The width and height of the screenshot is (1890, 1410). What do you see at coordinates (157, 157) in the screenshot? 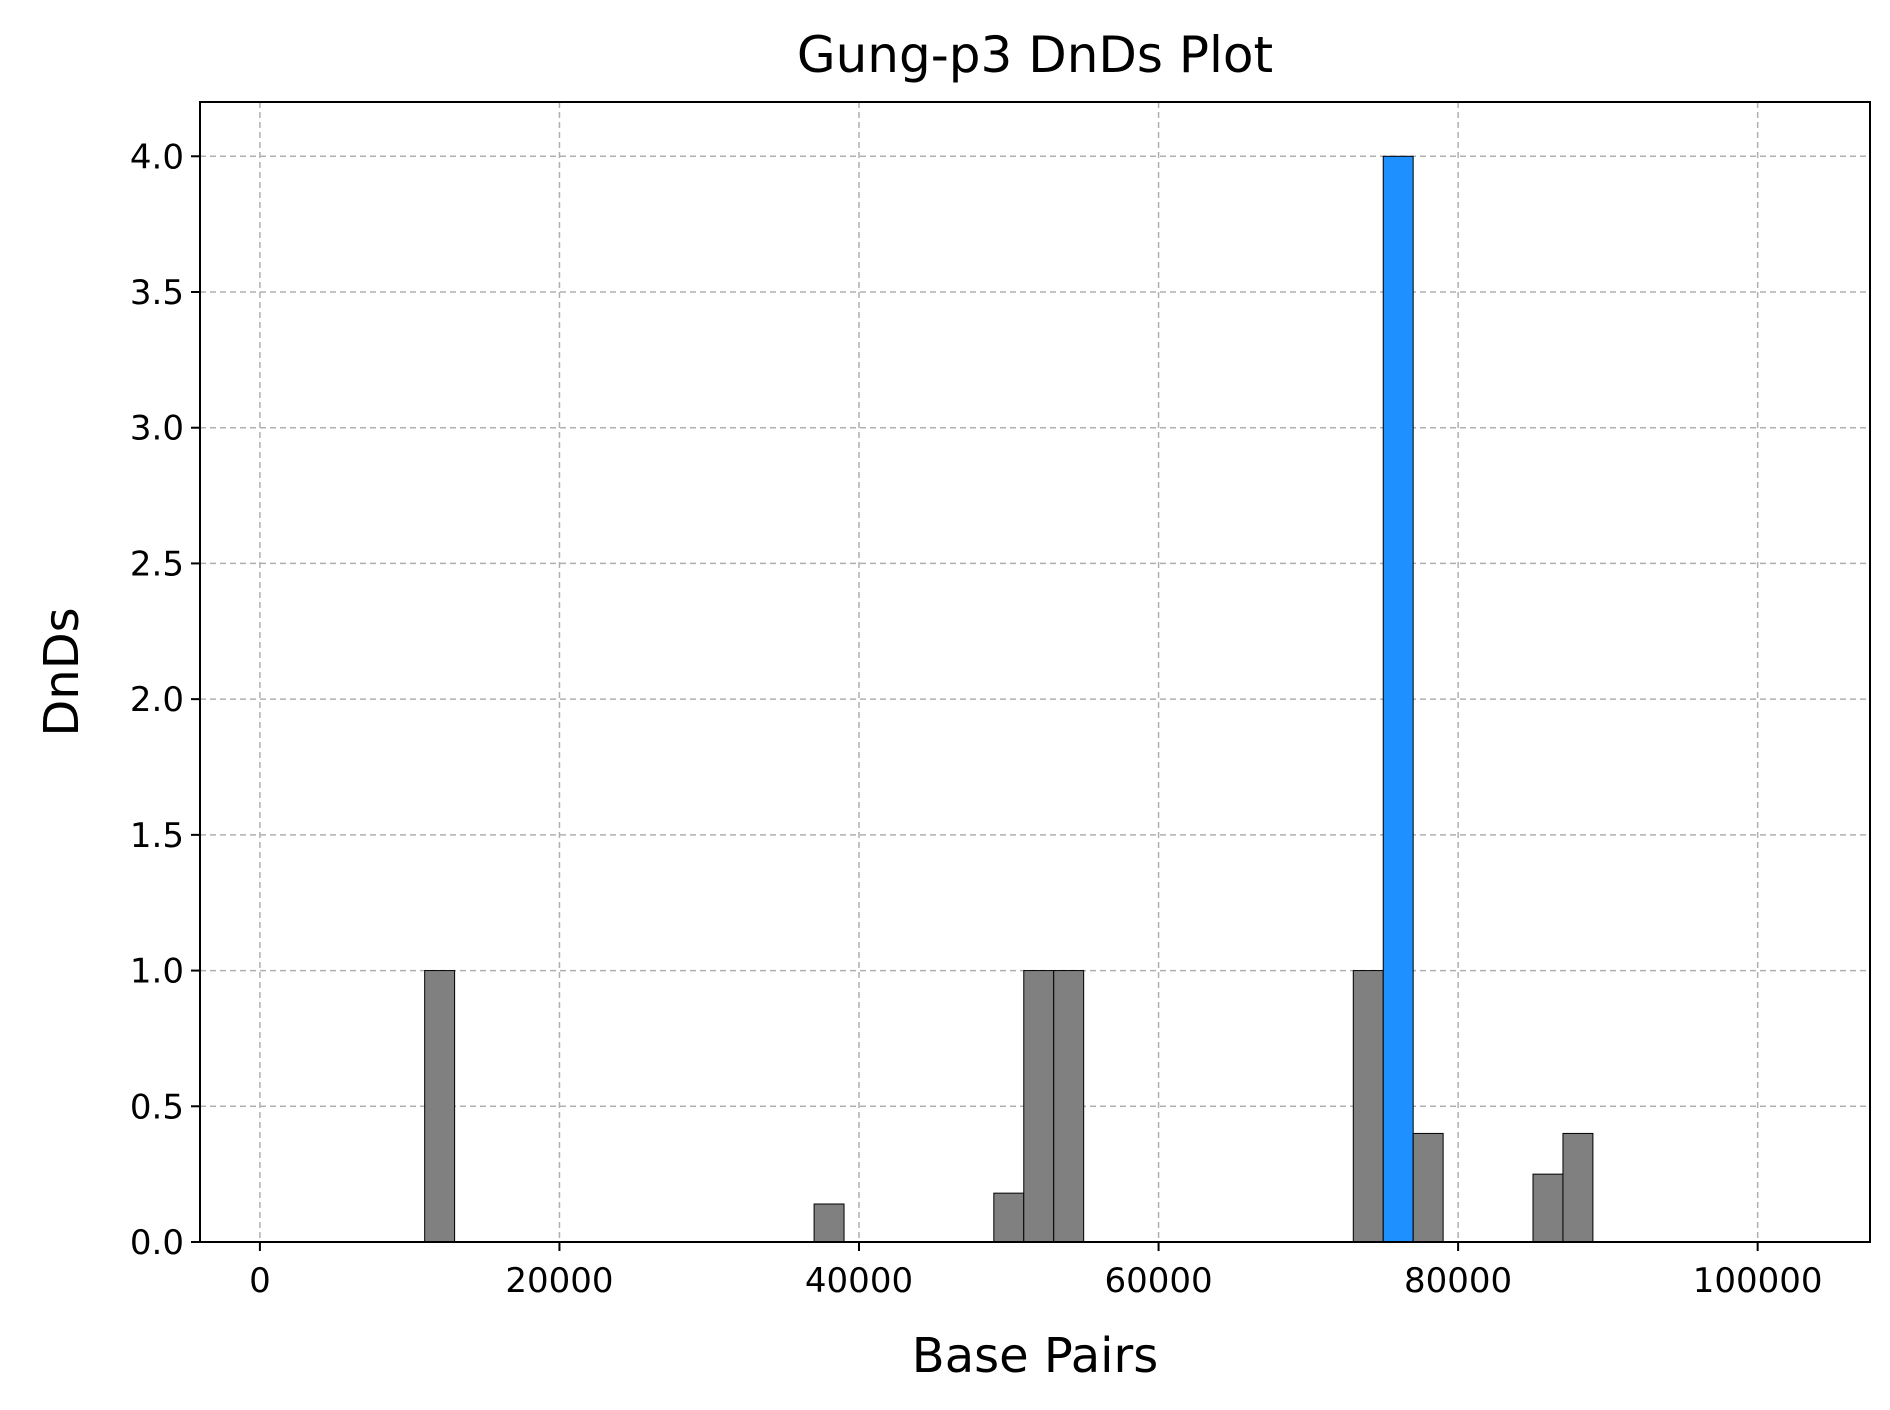
I see `y-tick-label: 4.0` at bounding box center [157, 157].